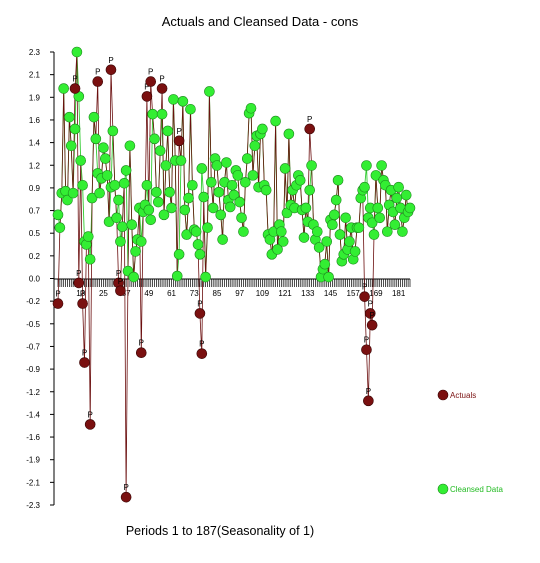 The height and width of the screenshot is (563, 540). Describe the element at coordinates (33, 414) in the screenshot. I see `y-tick-label: -1.4` at that location.